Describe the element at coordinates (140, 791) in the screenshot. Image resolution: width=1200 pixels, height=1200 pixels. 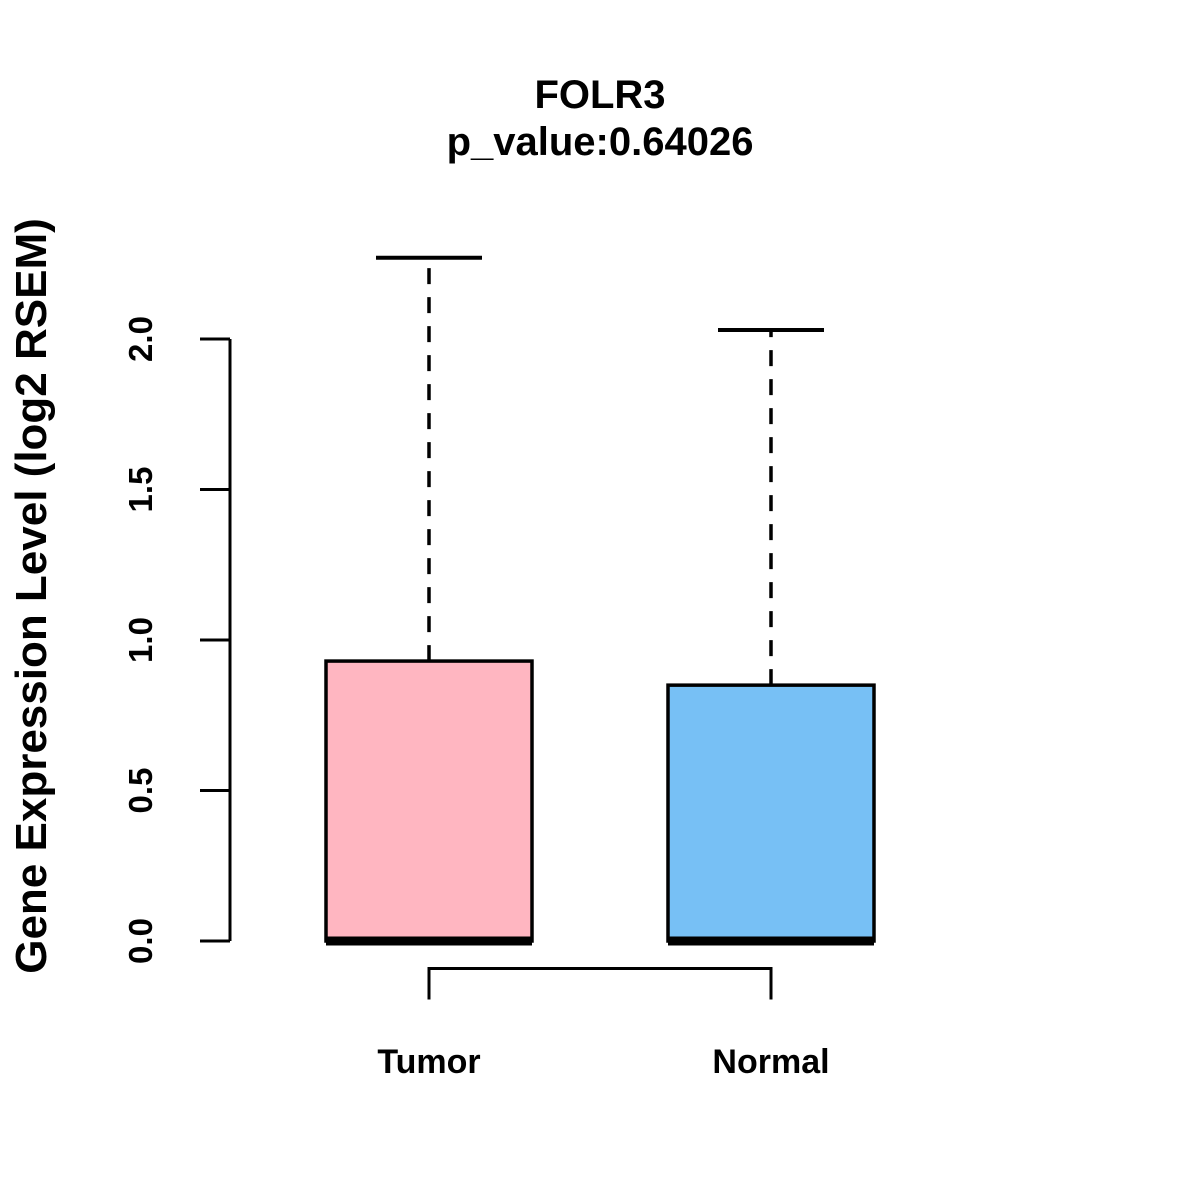
I see `y-tick-label: 0.5` at that location.